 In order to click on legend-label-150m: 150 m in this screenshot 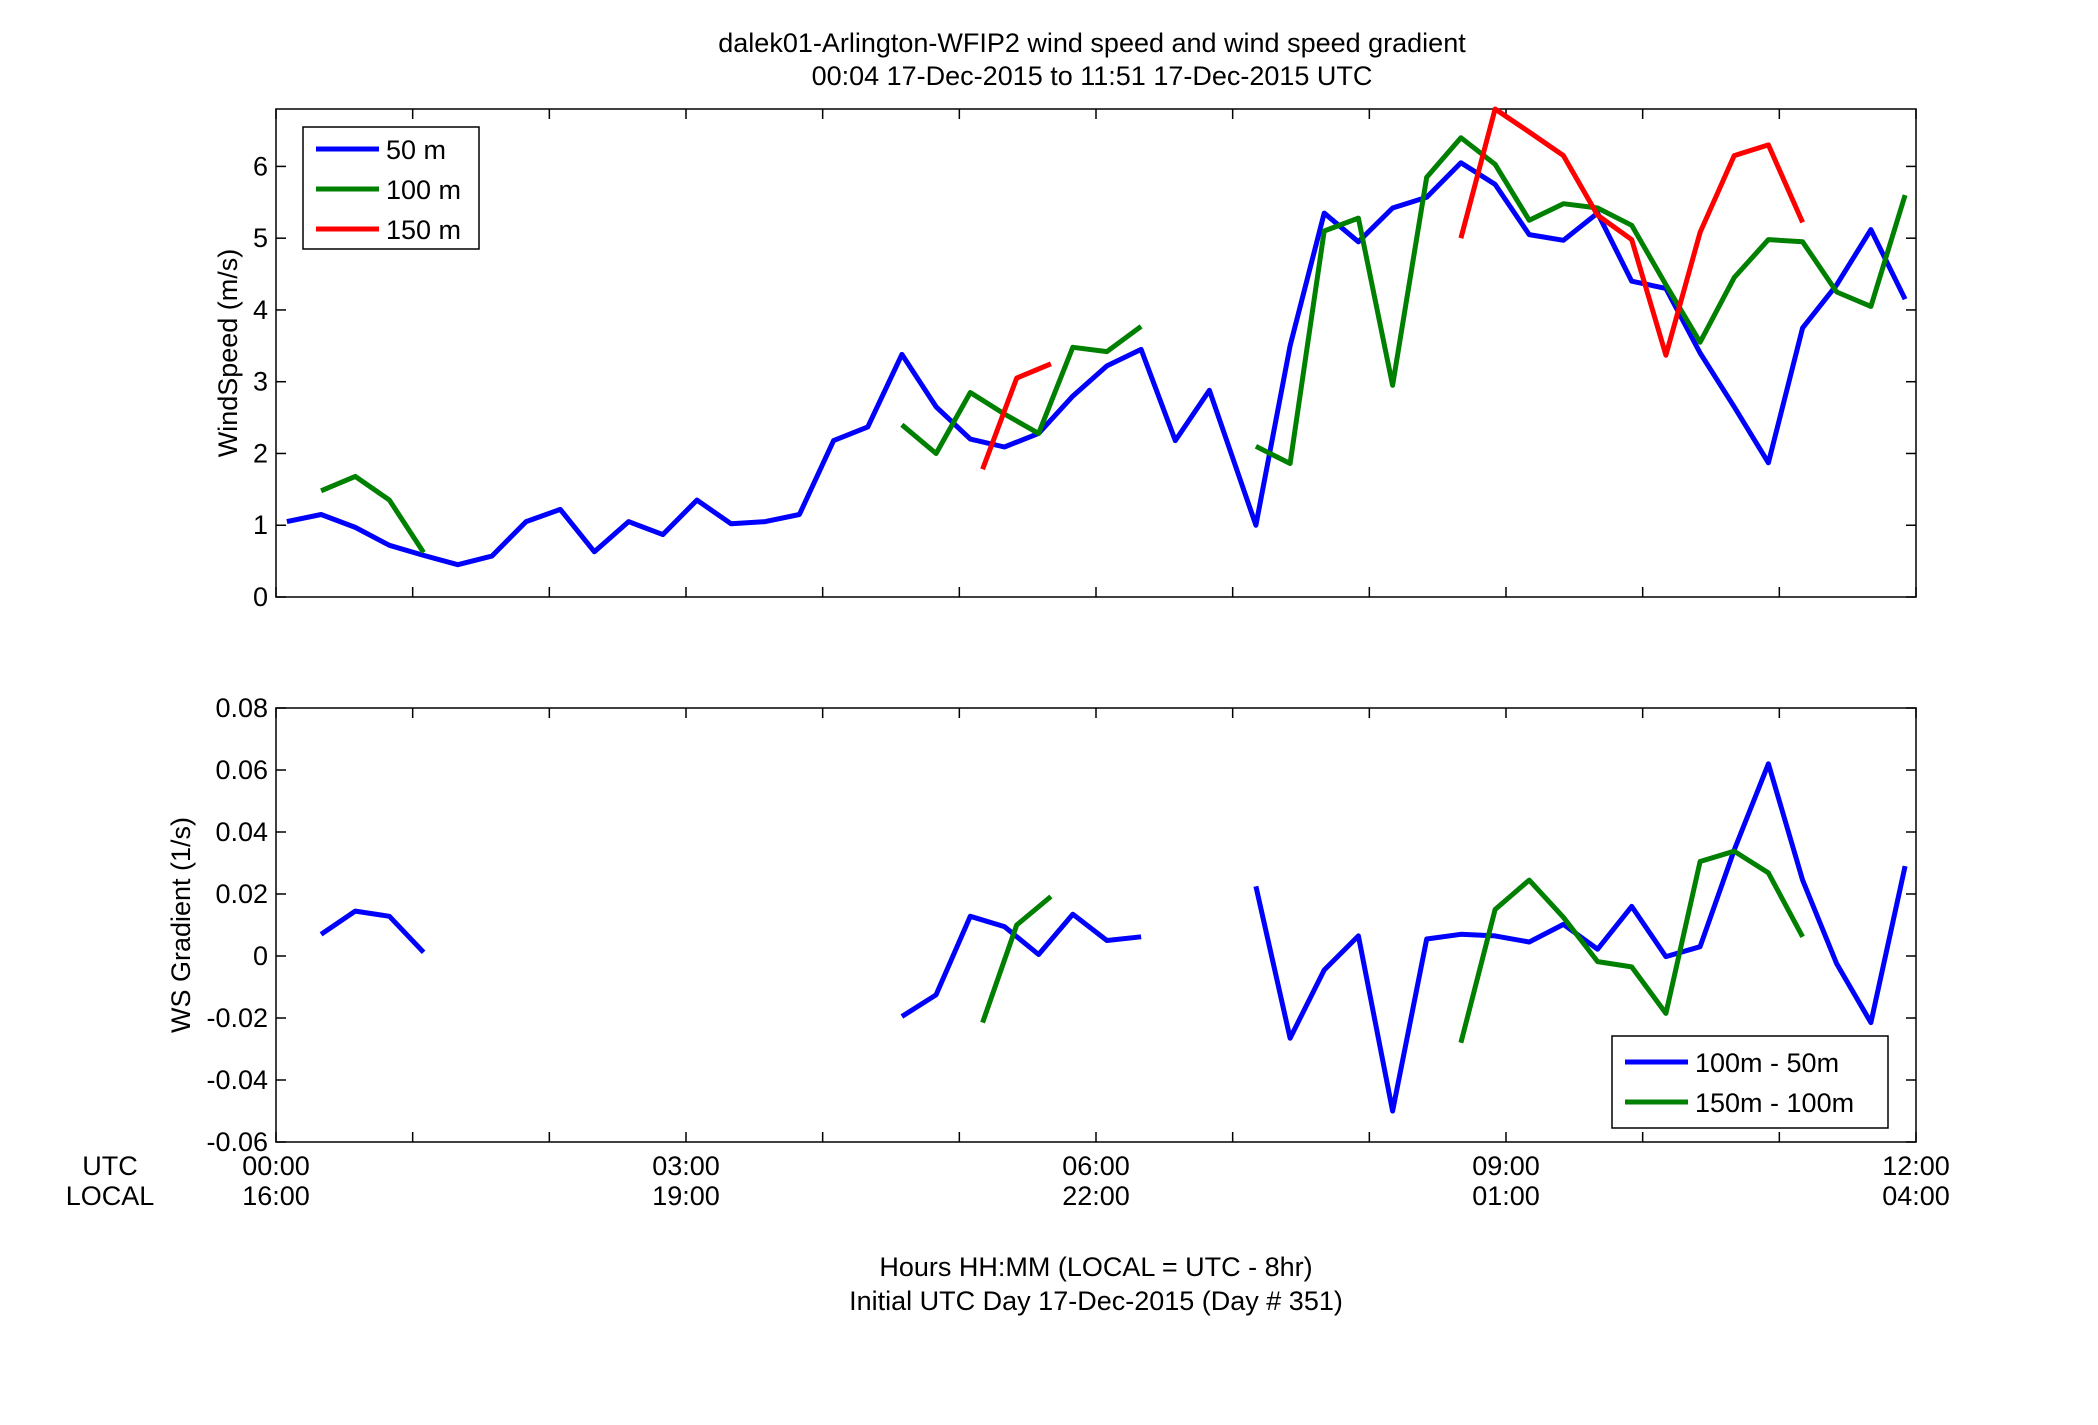, I will do `click(423, 230)`.